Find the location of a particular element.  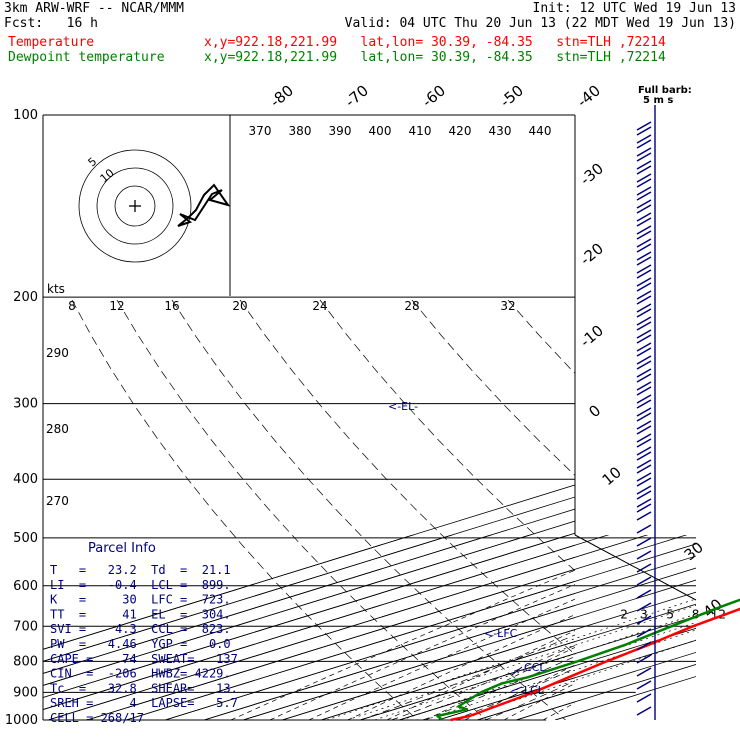

isotherm-low--40 is located at coordinates (450, 643).